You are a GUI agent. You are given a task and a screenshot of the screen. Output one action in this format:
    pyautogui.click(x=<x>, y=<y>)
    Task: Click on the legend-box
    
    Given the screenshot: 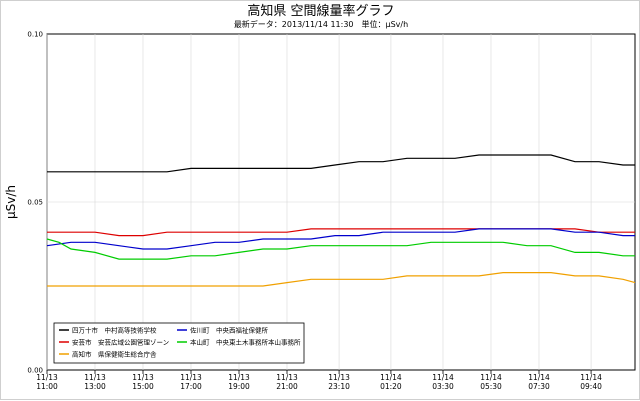 What is the action you would take?
    pyautogui.click(x=179, y=343)
    